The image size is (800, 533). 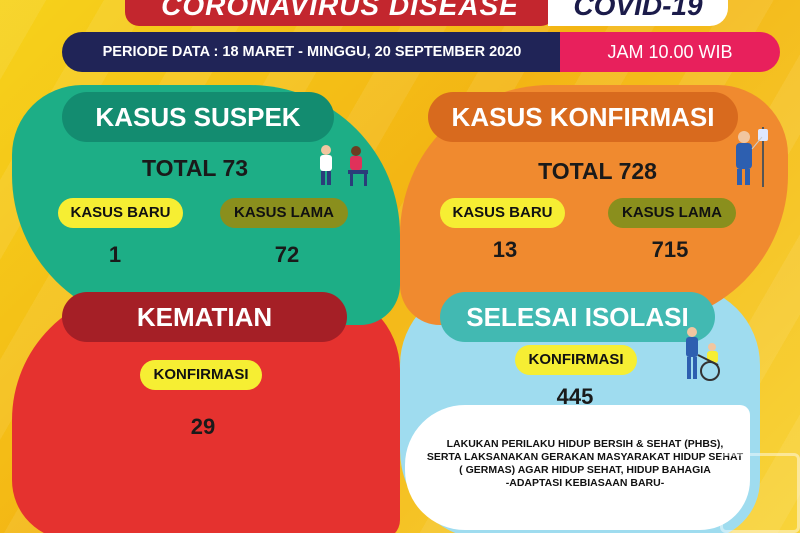 I want to click on suspek-baru-label: KASUS BARU, so click(x=120, y=213).